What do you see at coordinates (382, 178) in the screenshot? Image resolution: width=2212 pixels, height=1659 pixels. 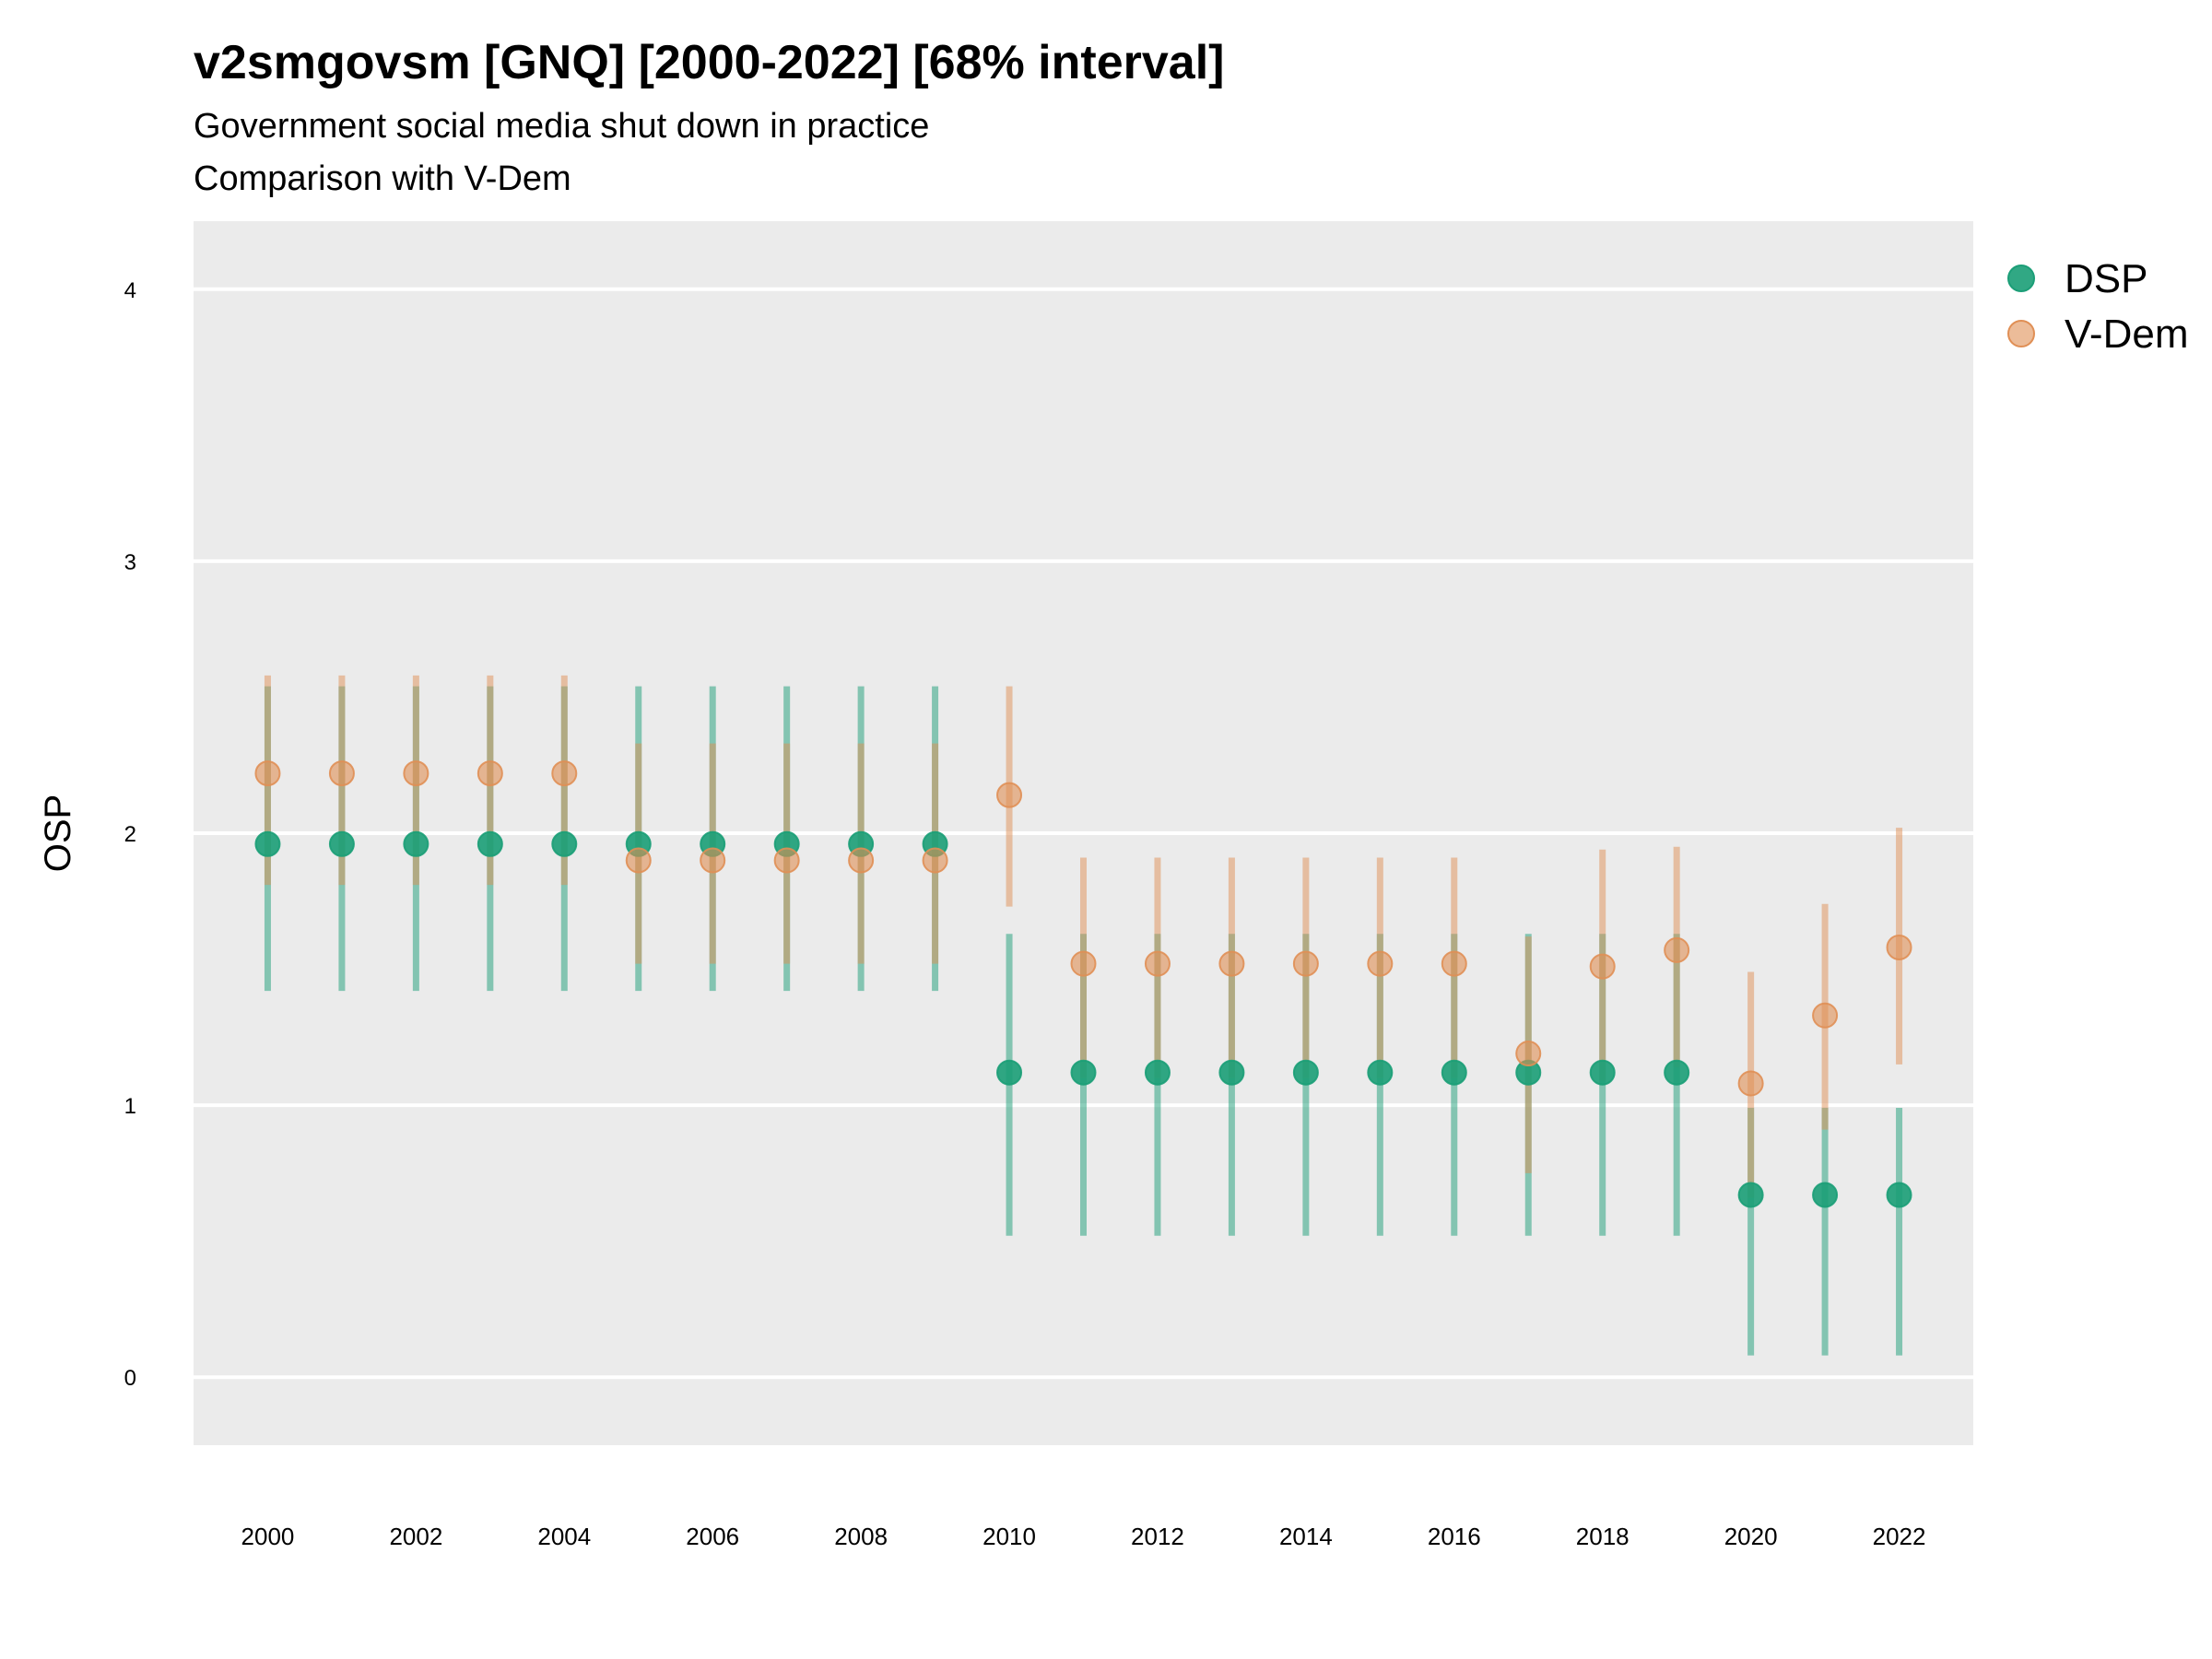 I see `chart-caption: Comparison with V-Dem` at bounding box center [382, 178].